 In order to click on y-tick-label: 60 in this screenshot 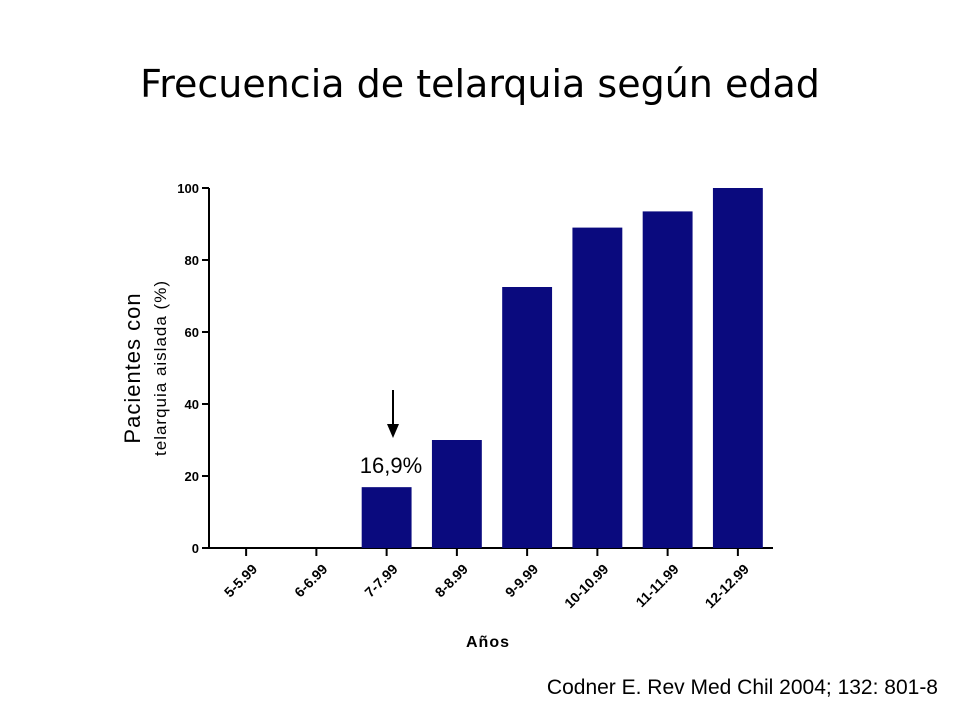, I will do `click(192, 332)`.